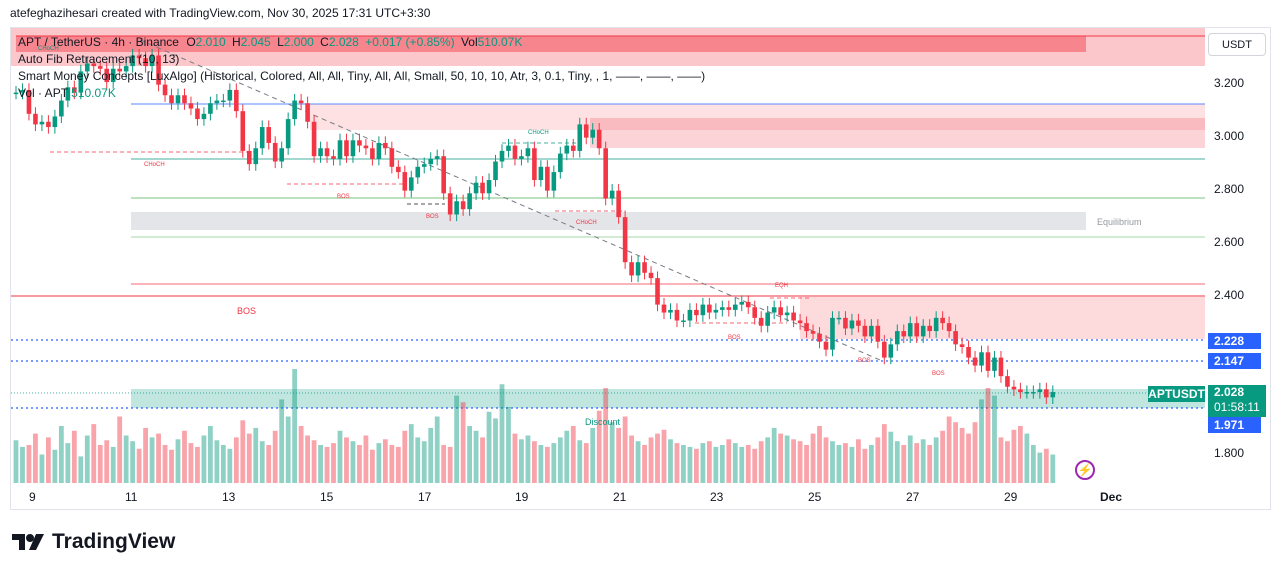 The width and height of the screenshot is (1281, 571). I want to click on price-level-label: 2.147, so click(1234, 361).